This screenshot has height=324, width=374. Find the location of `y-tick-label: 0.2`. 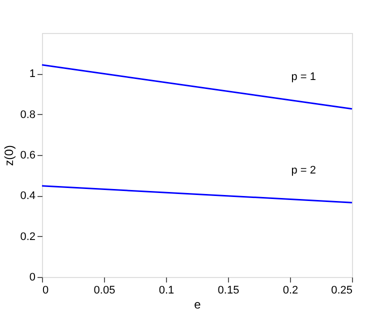

y-tick-label: 0.2 is located at coordinates (28, 236).